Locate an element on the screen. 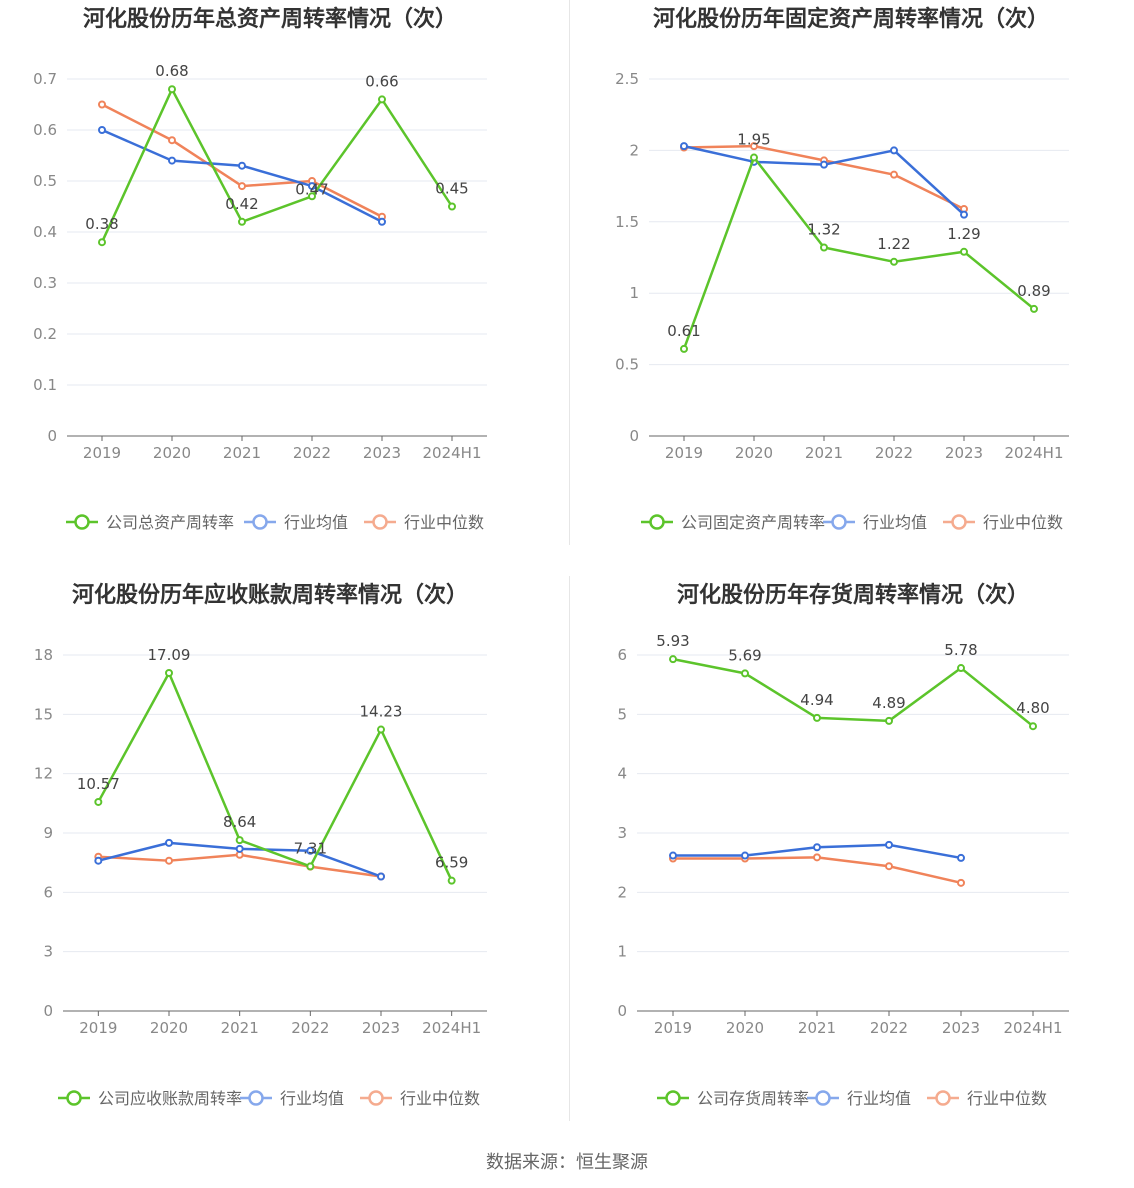  legend-label: 公司应收账款周转率 is located at coordinates (170, 1098).